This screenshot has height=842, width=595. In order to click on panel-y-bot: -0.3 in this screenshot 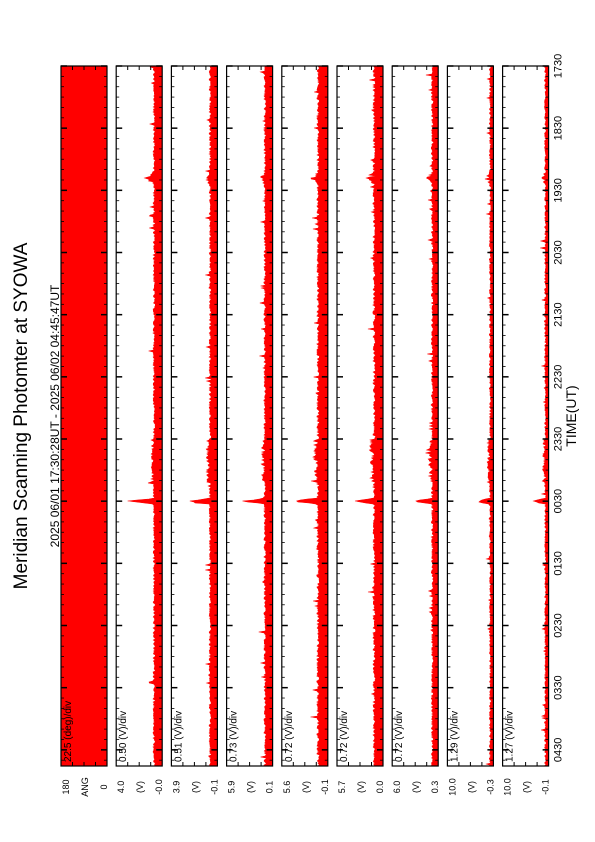, I will do `click(490, 787)`.